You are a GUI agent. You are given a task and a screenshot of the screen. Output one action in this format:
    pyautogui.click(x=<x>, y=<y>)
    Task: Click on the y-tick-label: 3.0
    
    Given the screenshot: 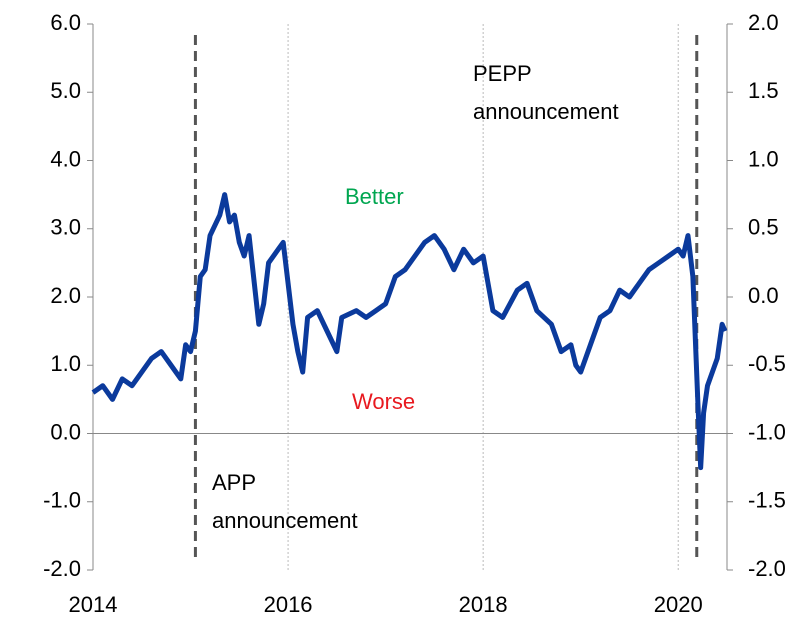 What is the action you would take?
    pyautogui.click(x=65, y=227)
    